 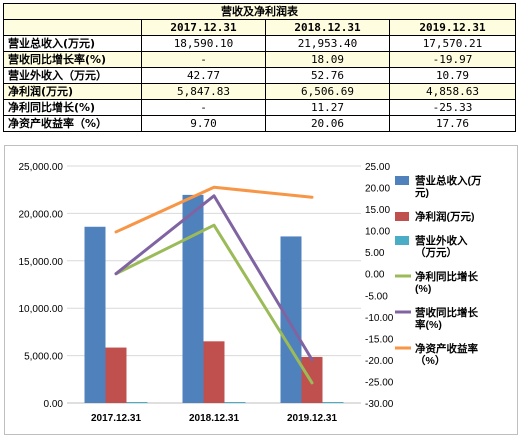 I want to click on row-label-profit-growth: 净利同比增长(%), so click(x=72, y=107).